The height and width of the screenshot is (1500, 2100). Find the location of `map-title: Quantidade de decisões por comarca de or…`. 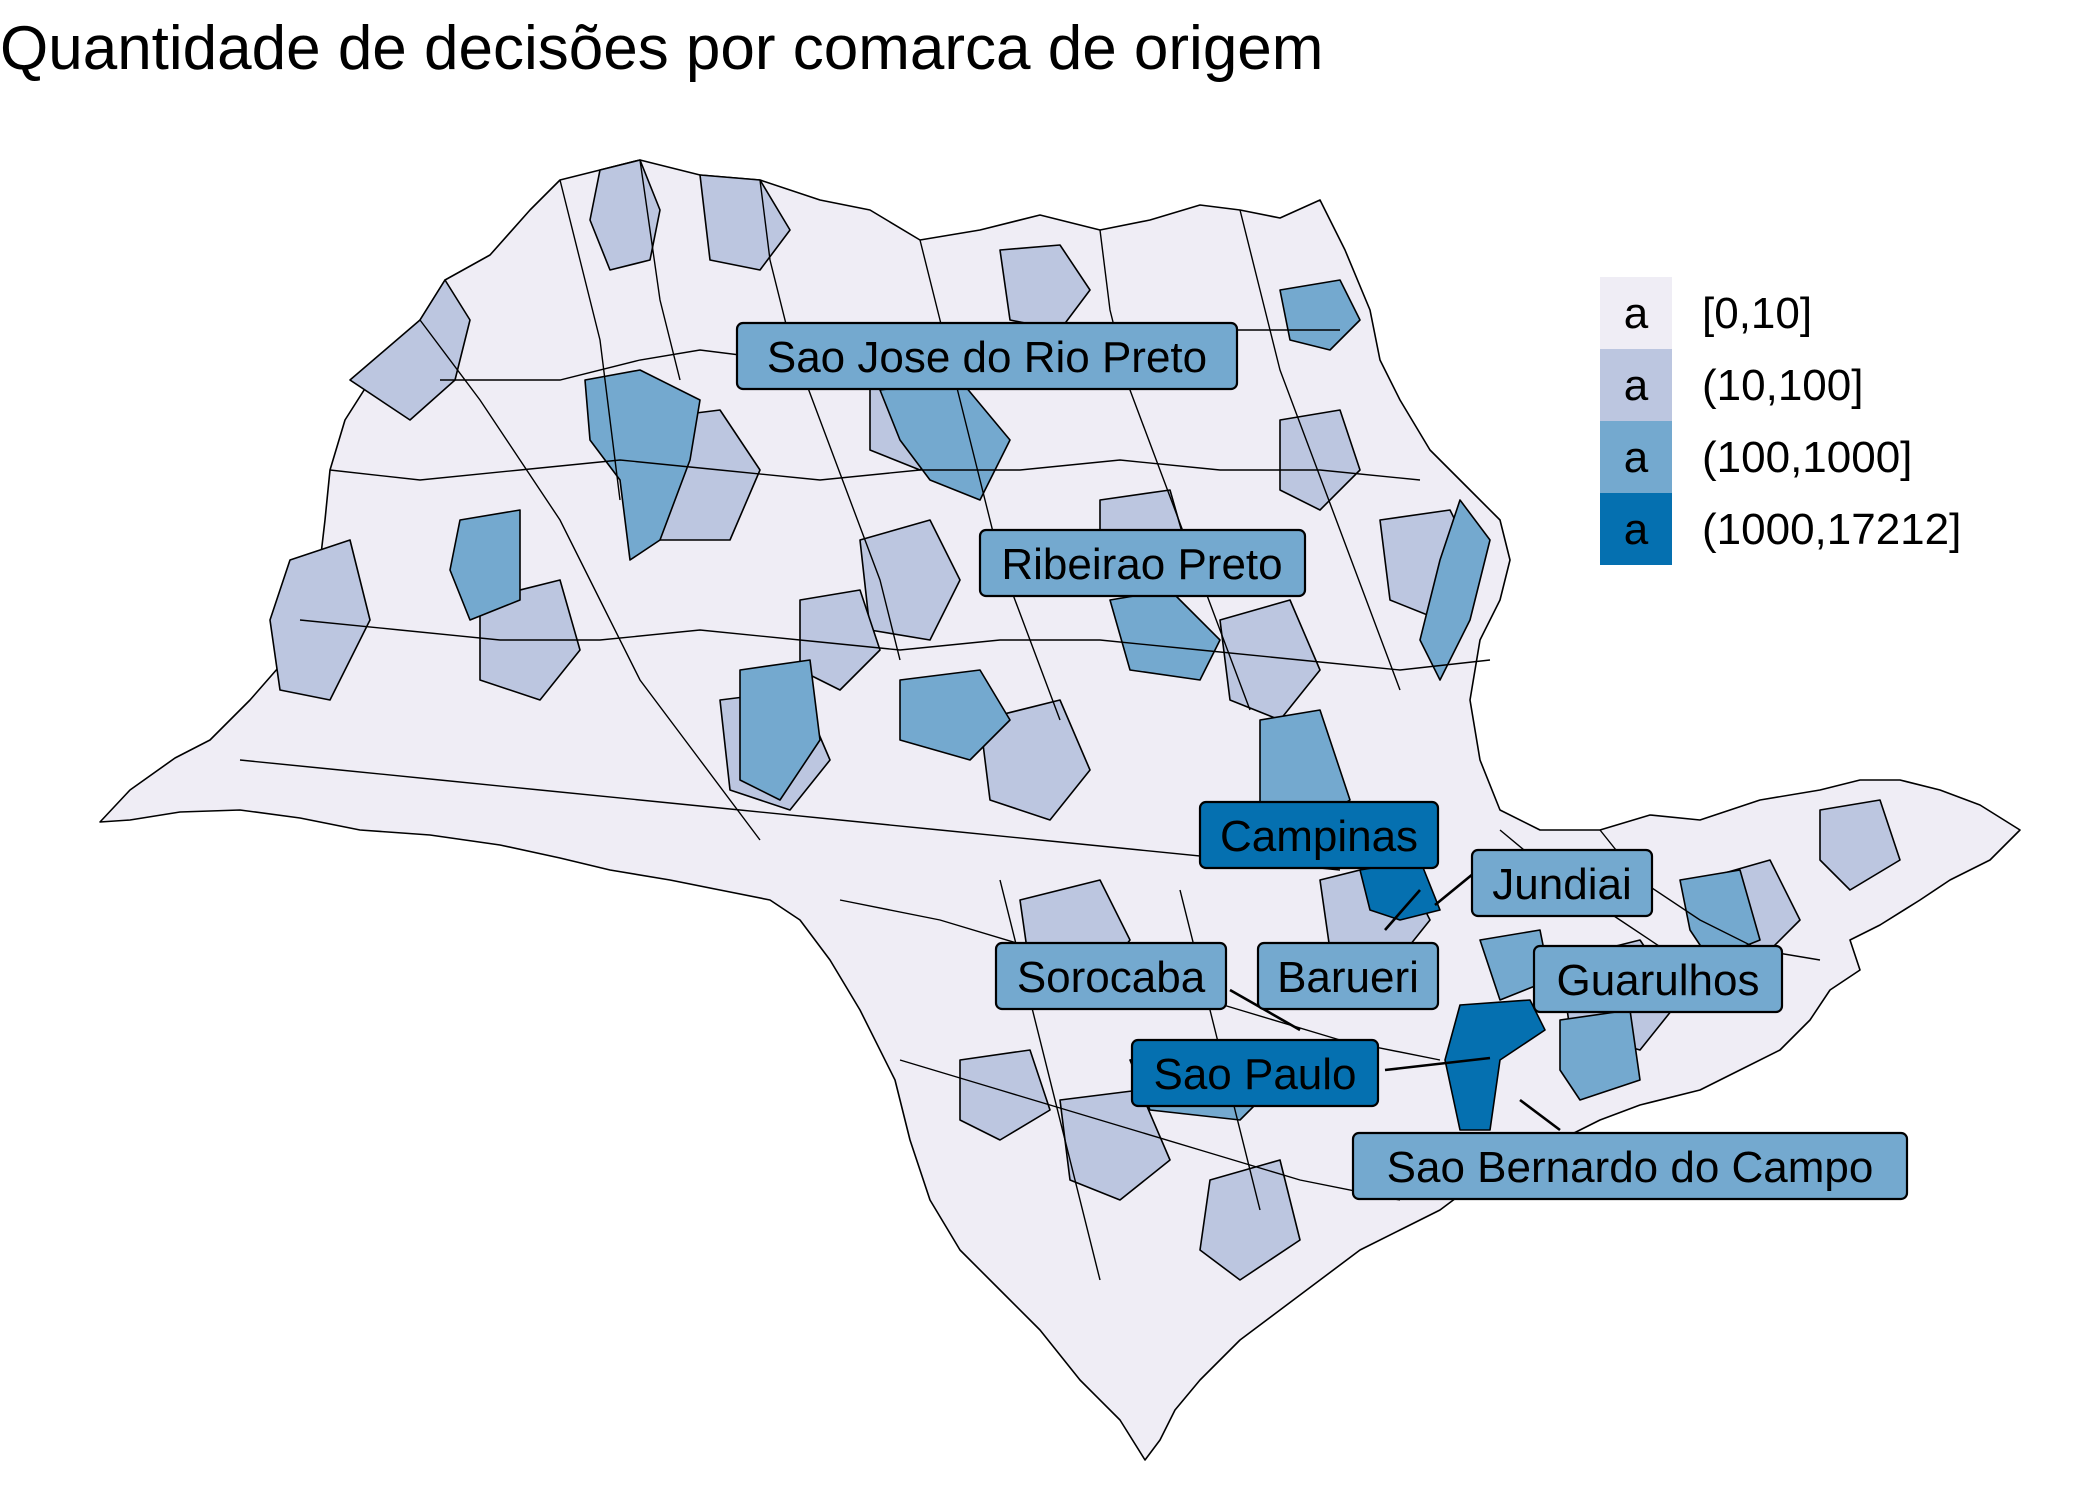

map-title: Quantidade de decisões por comarca de or… is located at coordinates (662, 48).